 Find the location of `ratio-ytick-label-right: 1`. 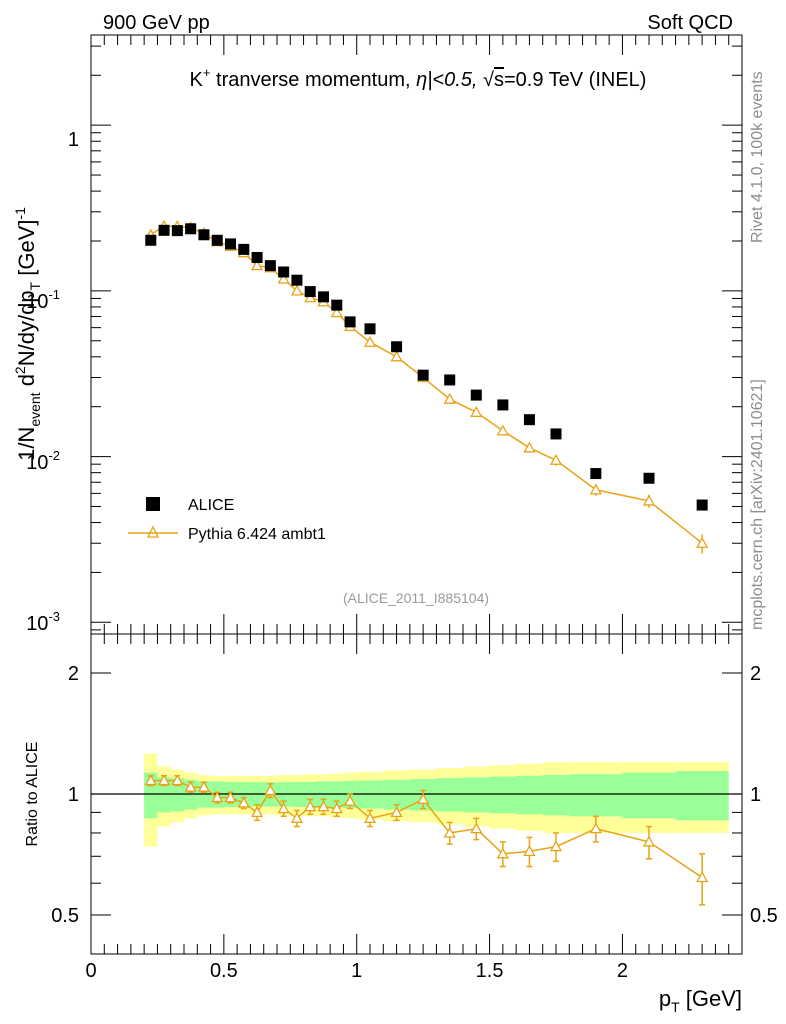

ratio-ytick-label-right: 1 is located at coordinates (755, 795).